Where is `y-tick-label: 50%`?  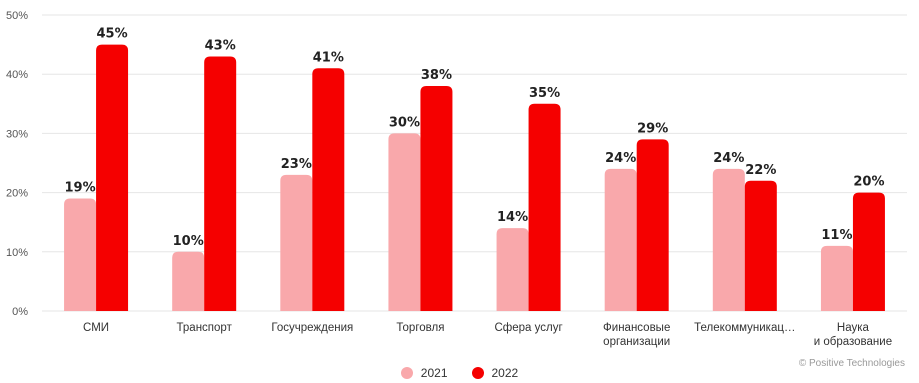 y-tick-label: 50% is located at coordinates (17, 16).